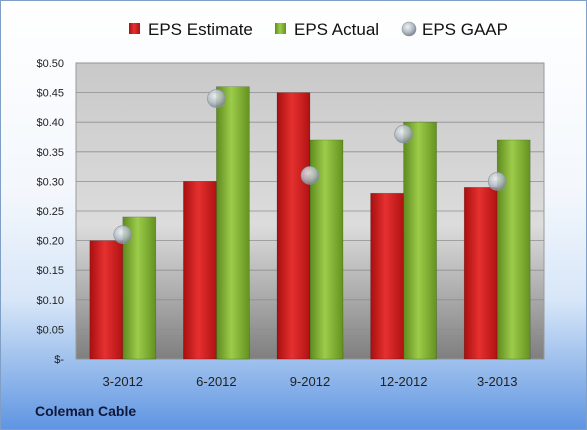 This screenshot has height=430, width=587. I want to click on y-tick-label: $0.15, so click(50, 271).